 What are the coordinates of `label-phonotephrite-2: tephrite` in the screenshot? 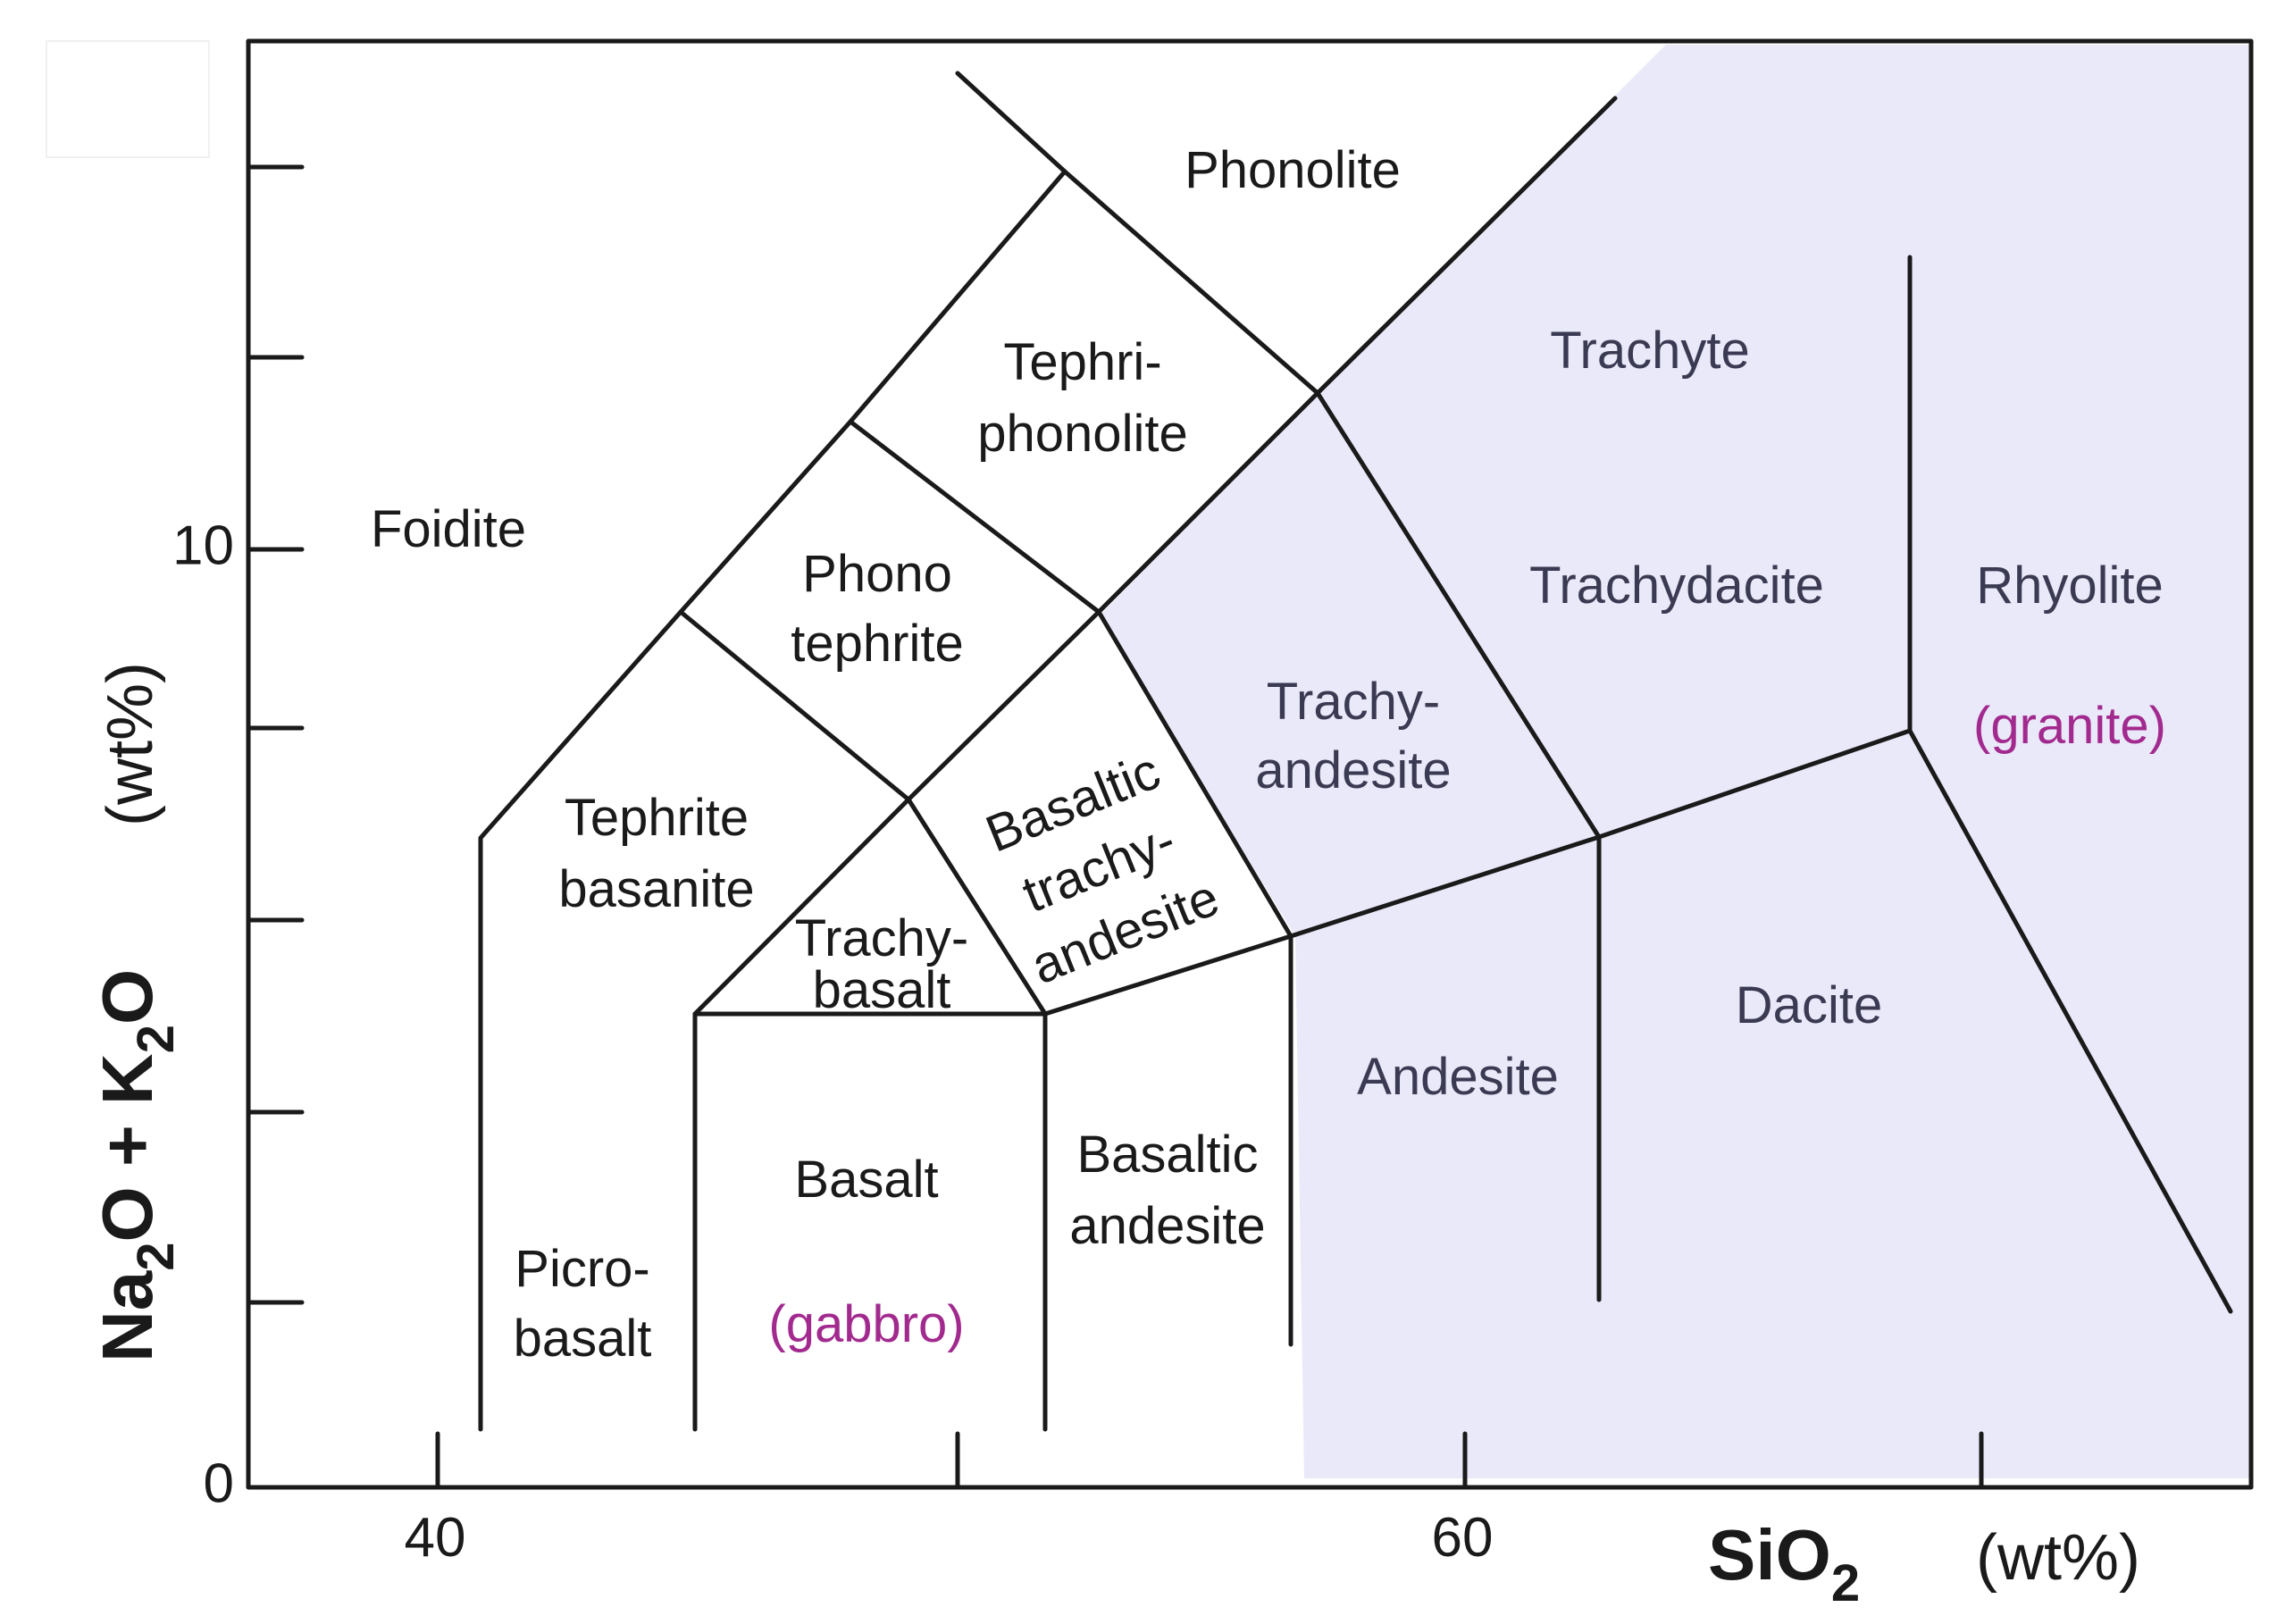 It's located at (877, 644).